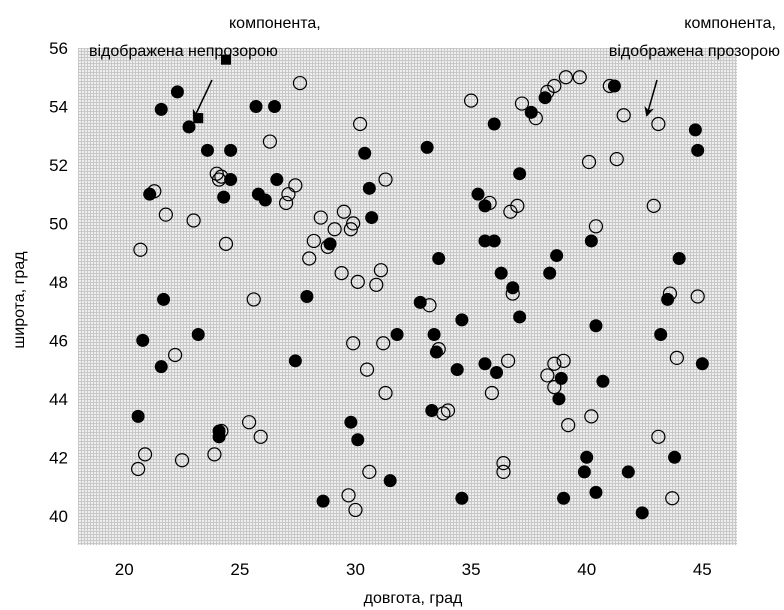 This screenshot has width=784, height=610. I want to click on y-tick-label: 54, so click(58, 106).